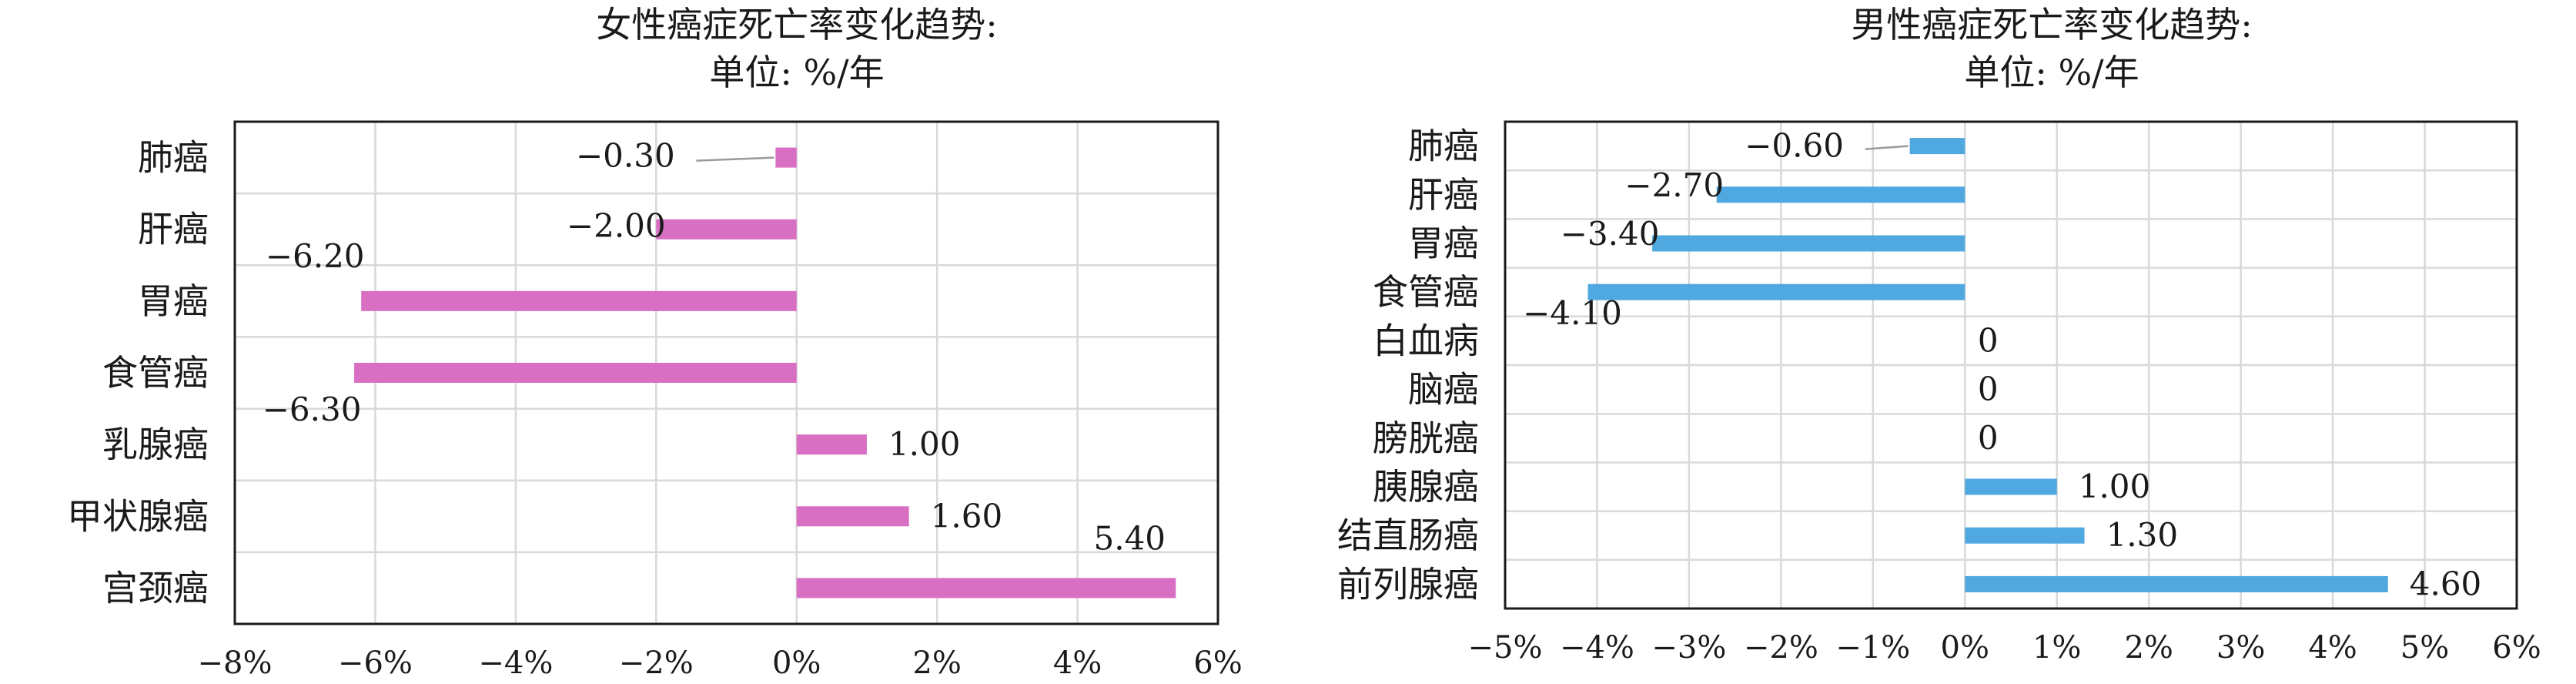 The height and width of the screenshot is (684, 2576). What do you see at coordinates (937, 663) in the screenshot?
I see `female-x-tick-label: 2%` at bounding box center [937, 663].